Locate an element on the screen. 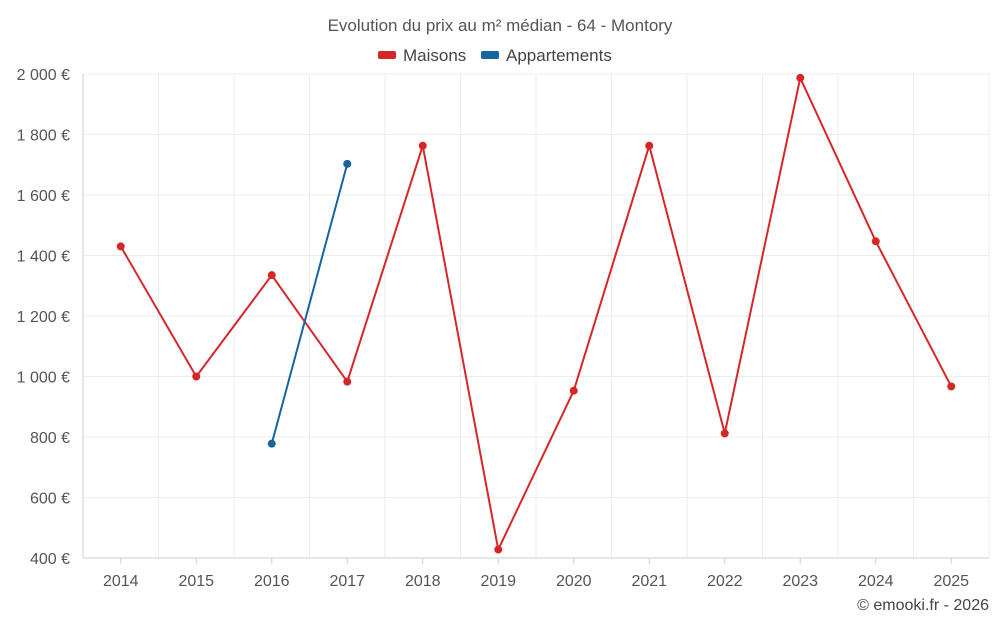 This screenshot has width=1000, height=625. y-tick-label: 1 800 € is located at coordinates (43, 136).